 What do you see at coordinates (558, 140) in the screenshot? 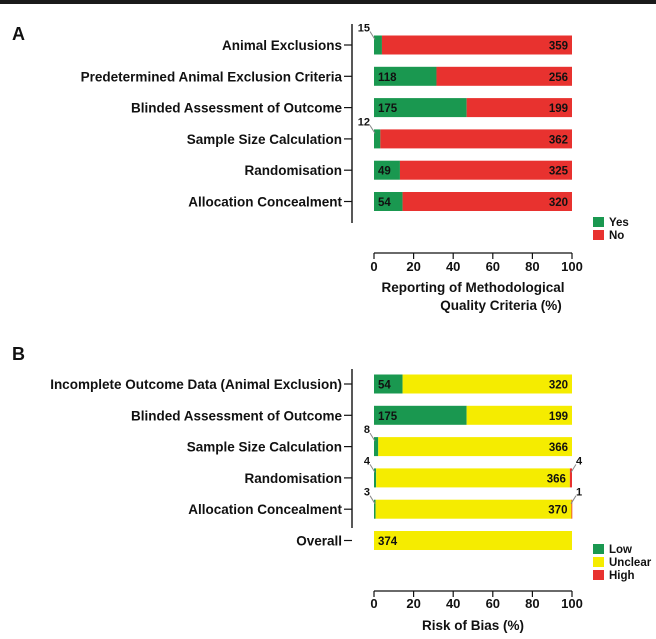
I see `data-label: 362` at bounding box center [558, 140].